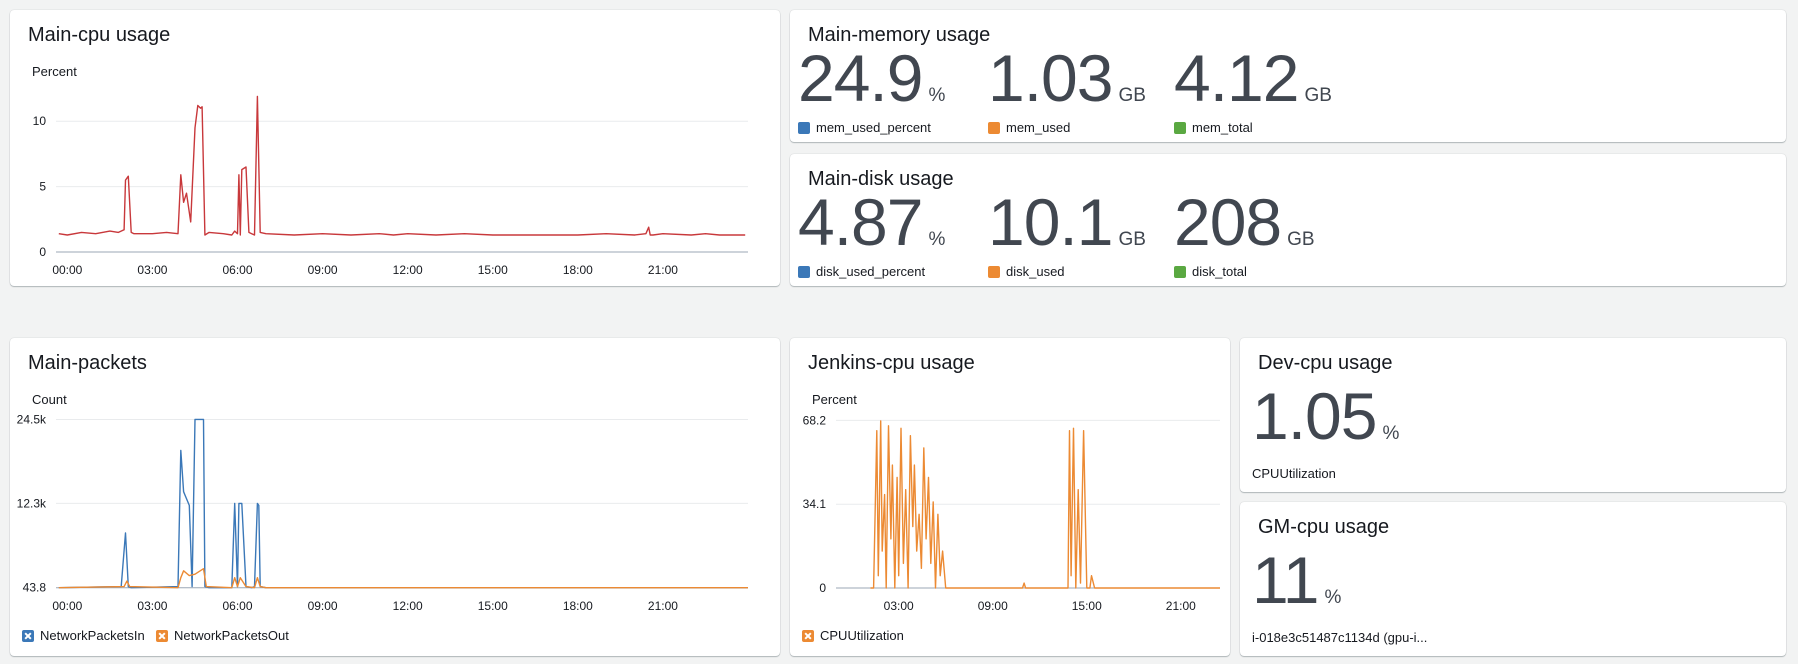  Describe the element at coordinates (871, 271) in the screenshot. I see `legend-label: disk_used_percent` at that location.